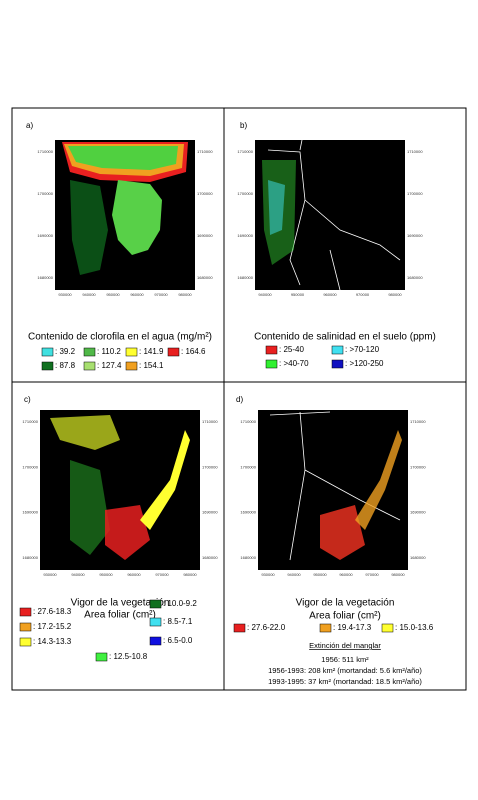 The image size is (478, 800). I want to click on panel-label: d), so click(239, 399).